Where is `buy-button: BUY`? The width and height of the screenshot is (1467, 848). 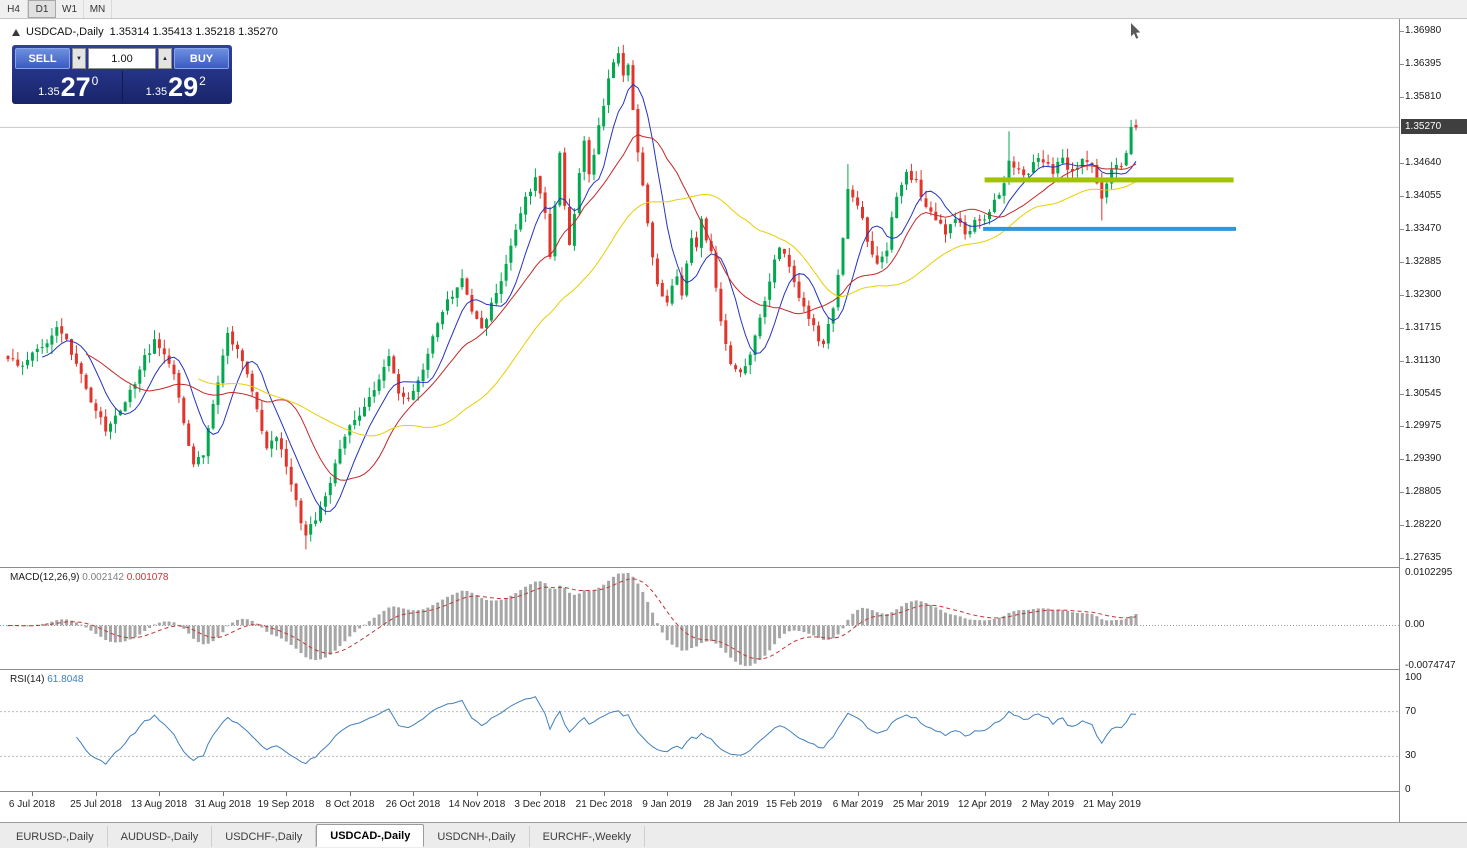
buy-button: BUY is located at coordinates (201, 58).